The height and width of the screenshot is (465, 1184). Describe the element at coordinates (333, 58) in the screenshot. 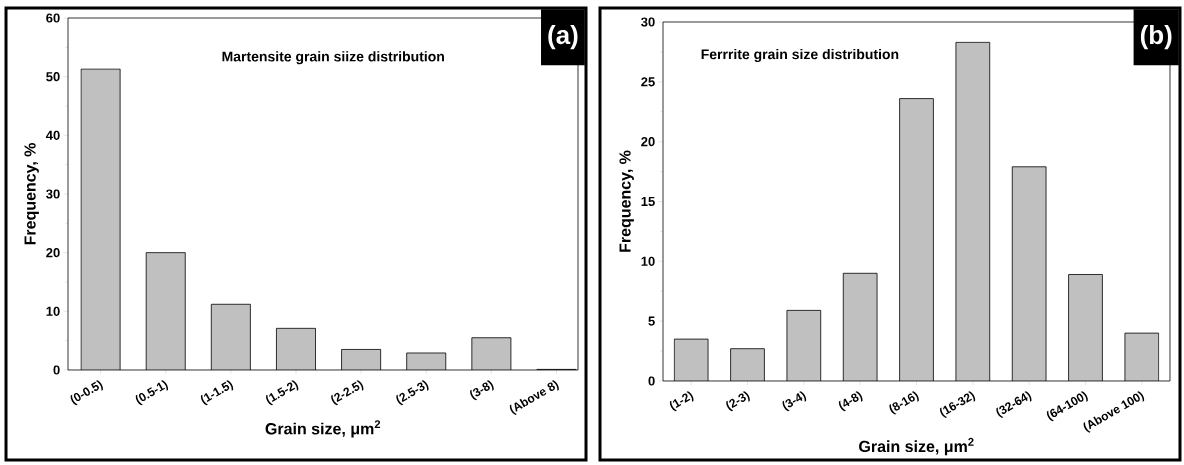

I see `text: Martensite grain siize distribution` at that location.